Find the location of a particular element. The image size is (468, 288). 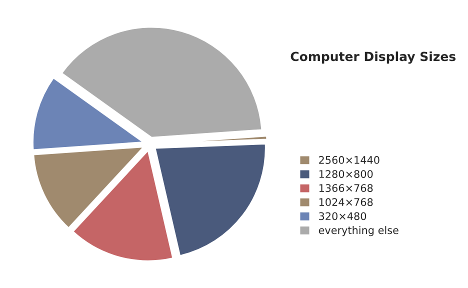

legend-label: 1024×768 is located at coordinates (346, 202).